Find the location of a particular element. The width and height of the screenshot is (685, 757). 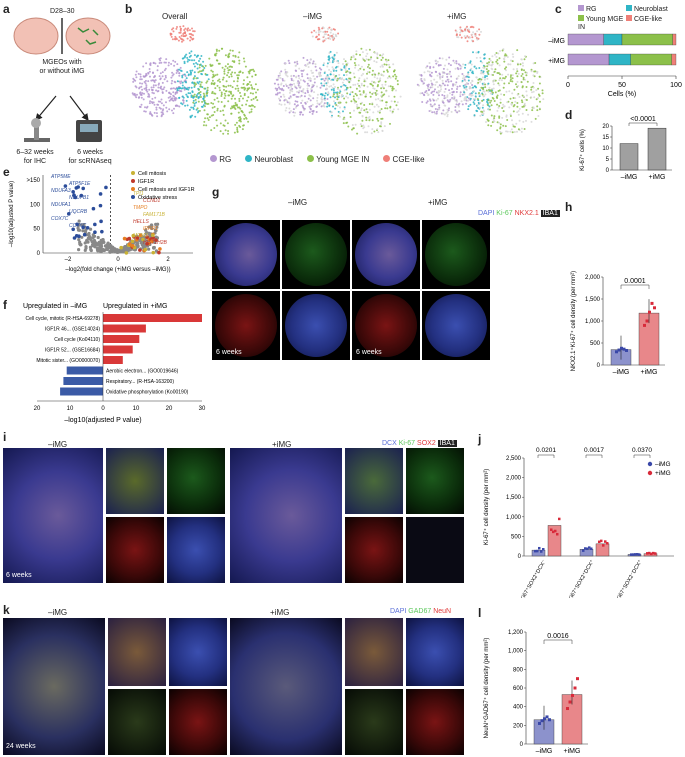

e-gene-right: IRRR1 is located at coordinates (150, 229).